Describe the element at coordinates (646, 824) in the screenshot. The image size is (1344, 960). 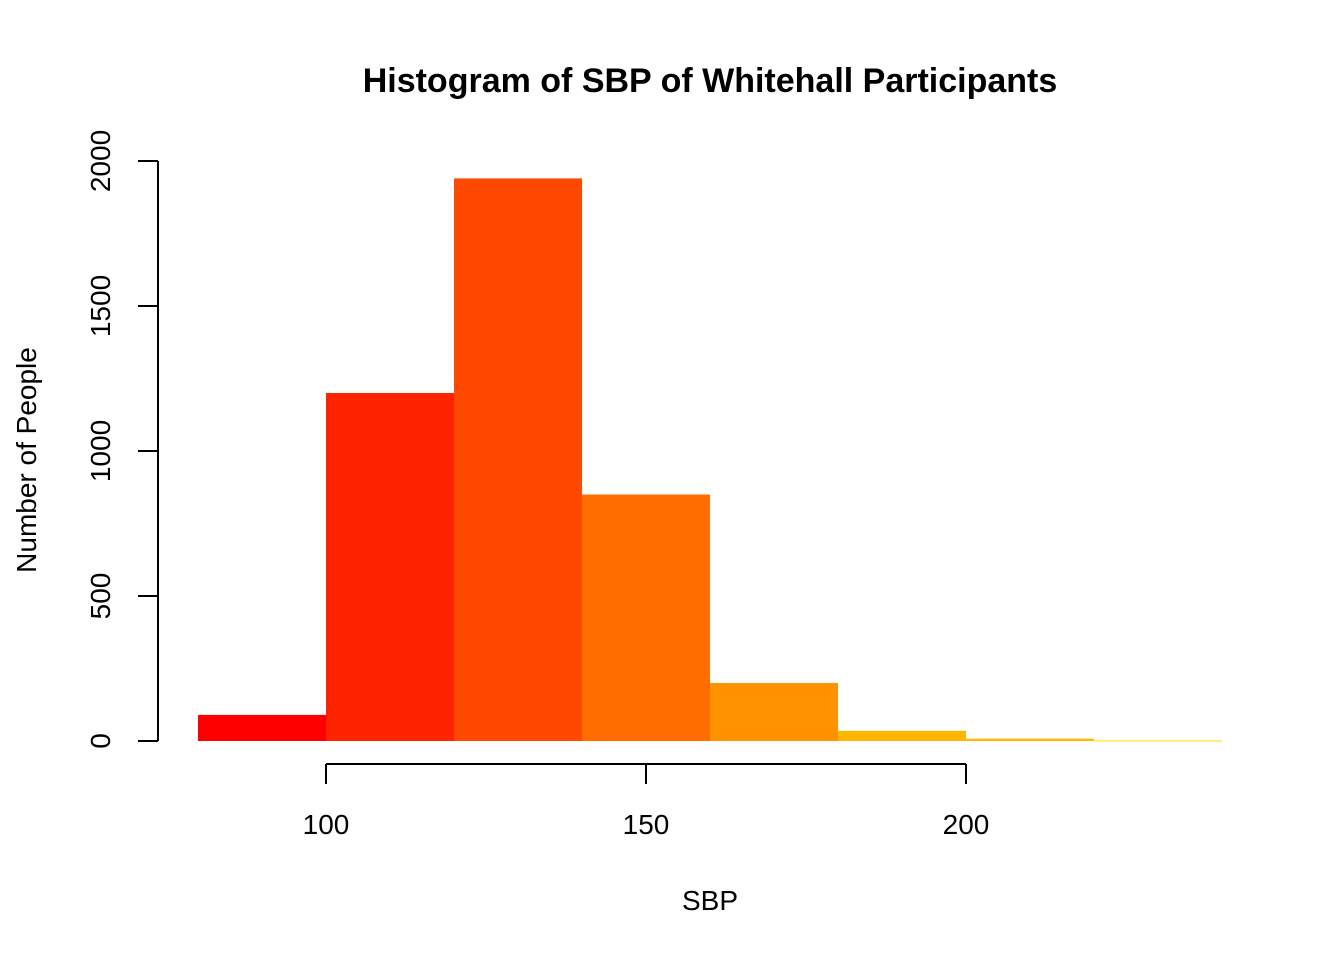
I see `x-tick-label: 150` at that location.